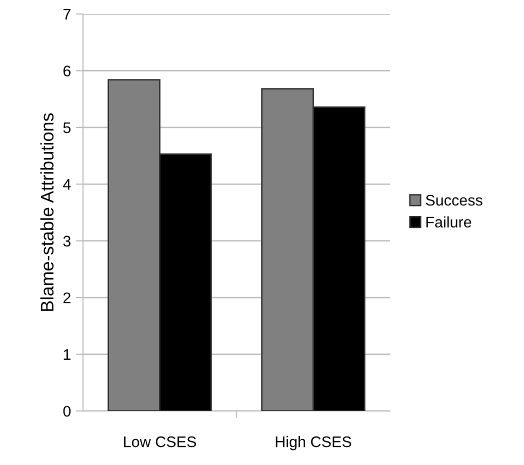 This screenshot has height=465, width=524. I want to click on x-tick-label: Low CSES, so click(160, 442).